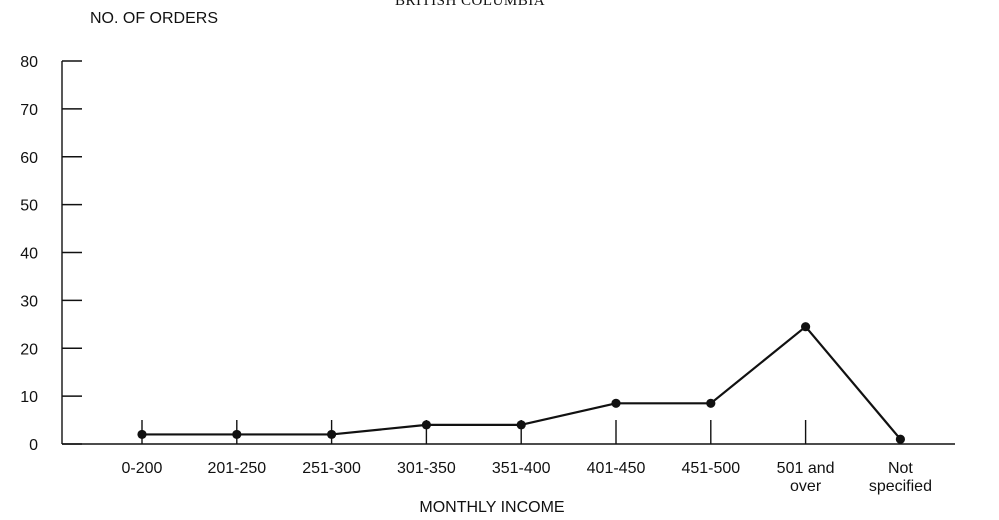 The width and height of the screenshot is (999, 520). I want to click on chart-title: BRITISH COLUMBIA, so click(470, 4).